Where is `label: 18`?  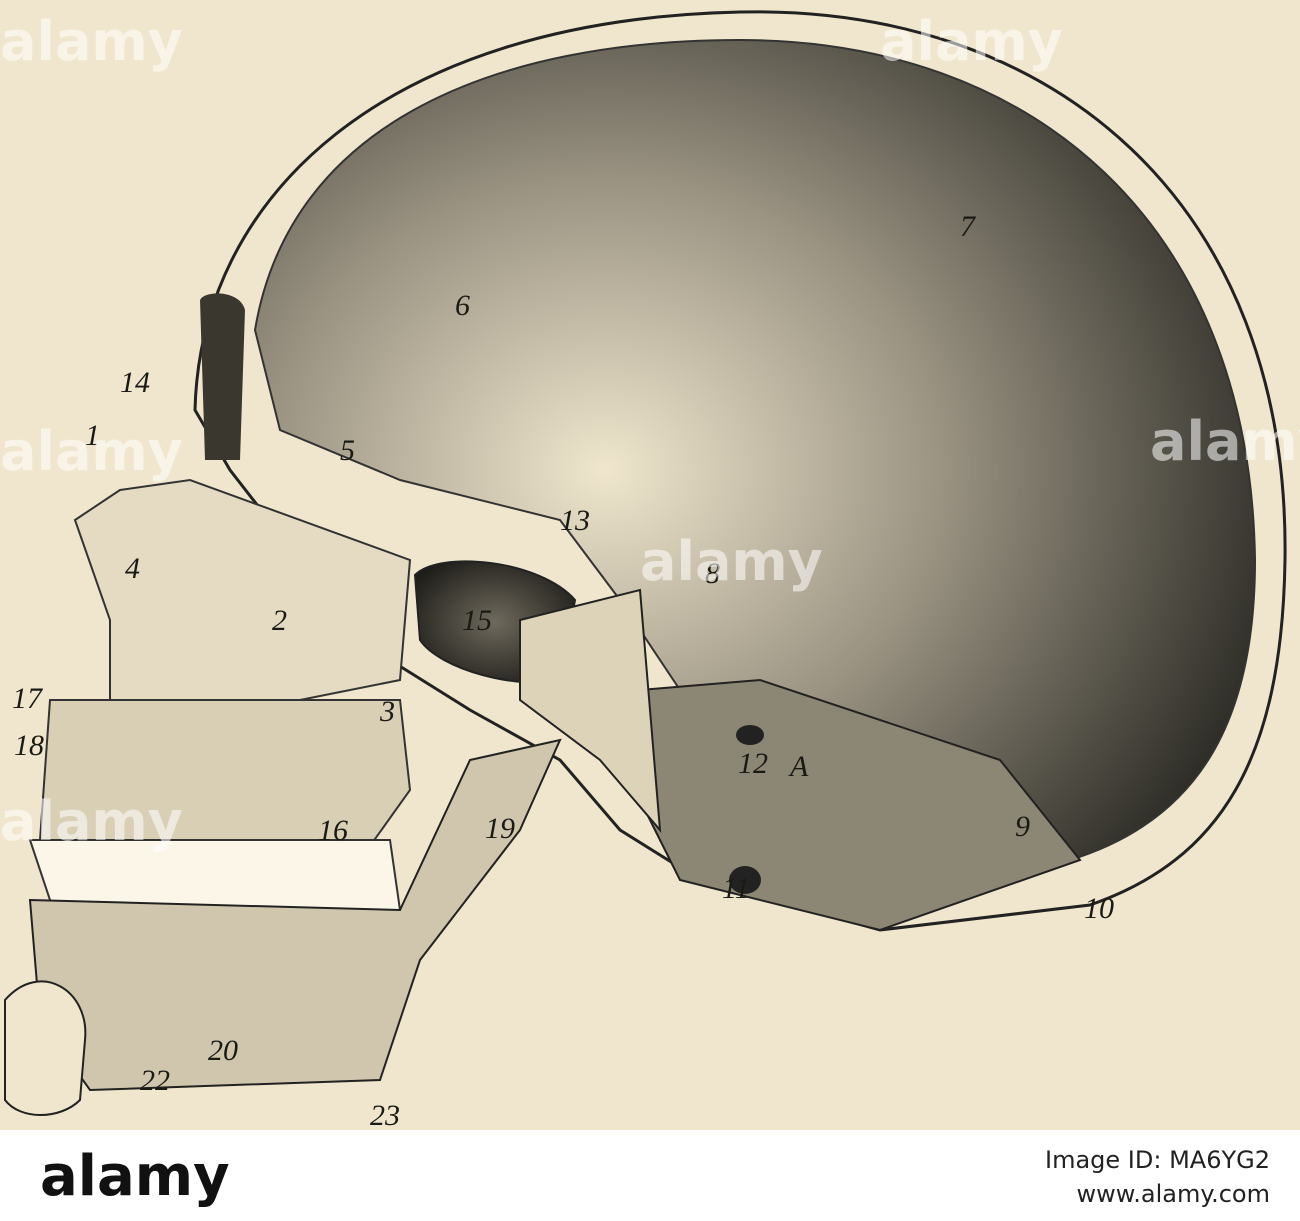 label: 18 is located at coordinates (29, 745).